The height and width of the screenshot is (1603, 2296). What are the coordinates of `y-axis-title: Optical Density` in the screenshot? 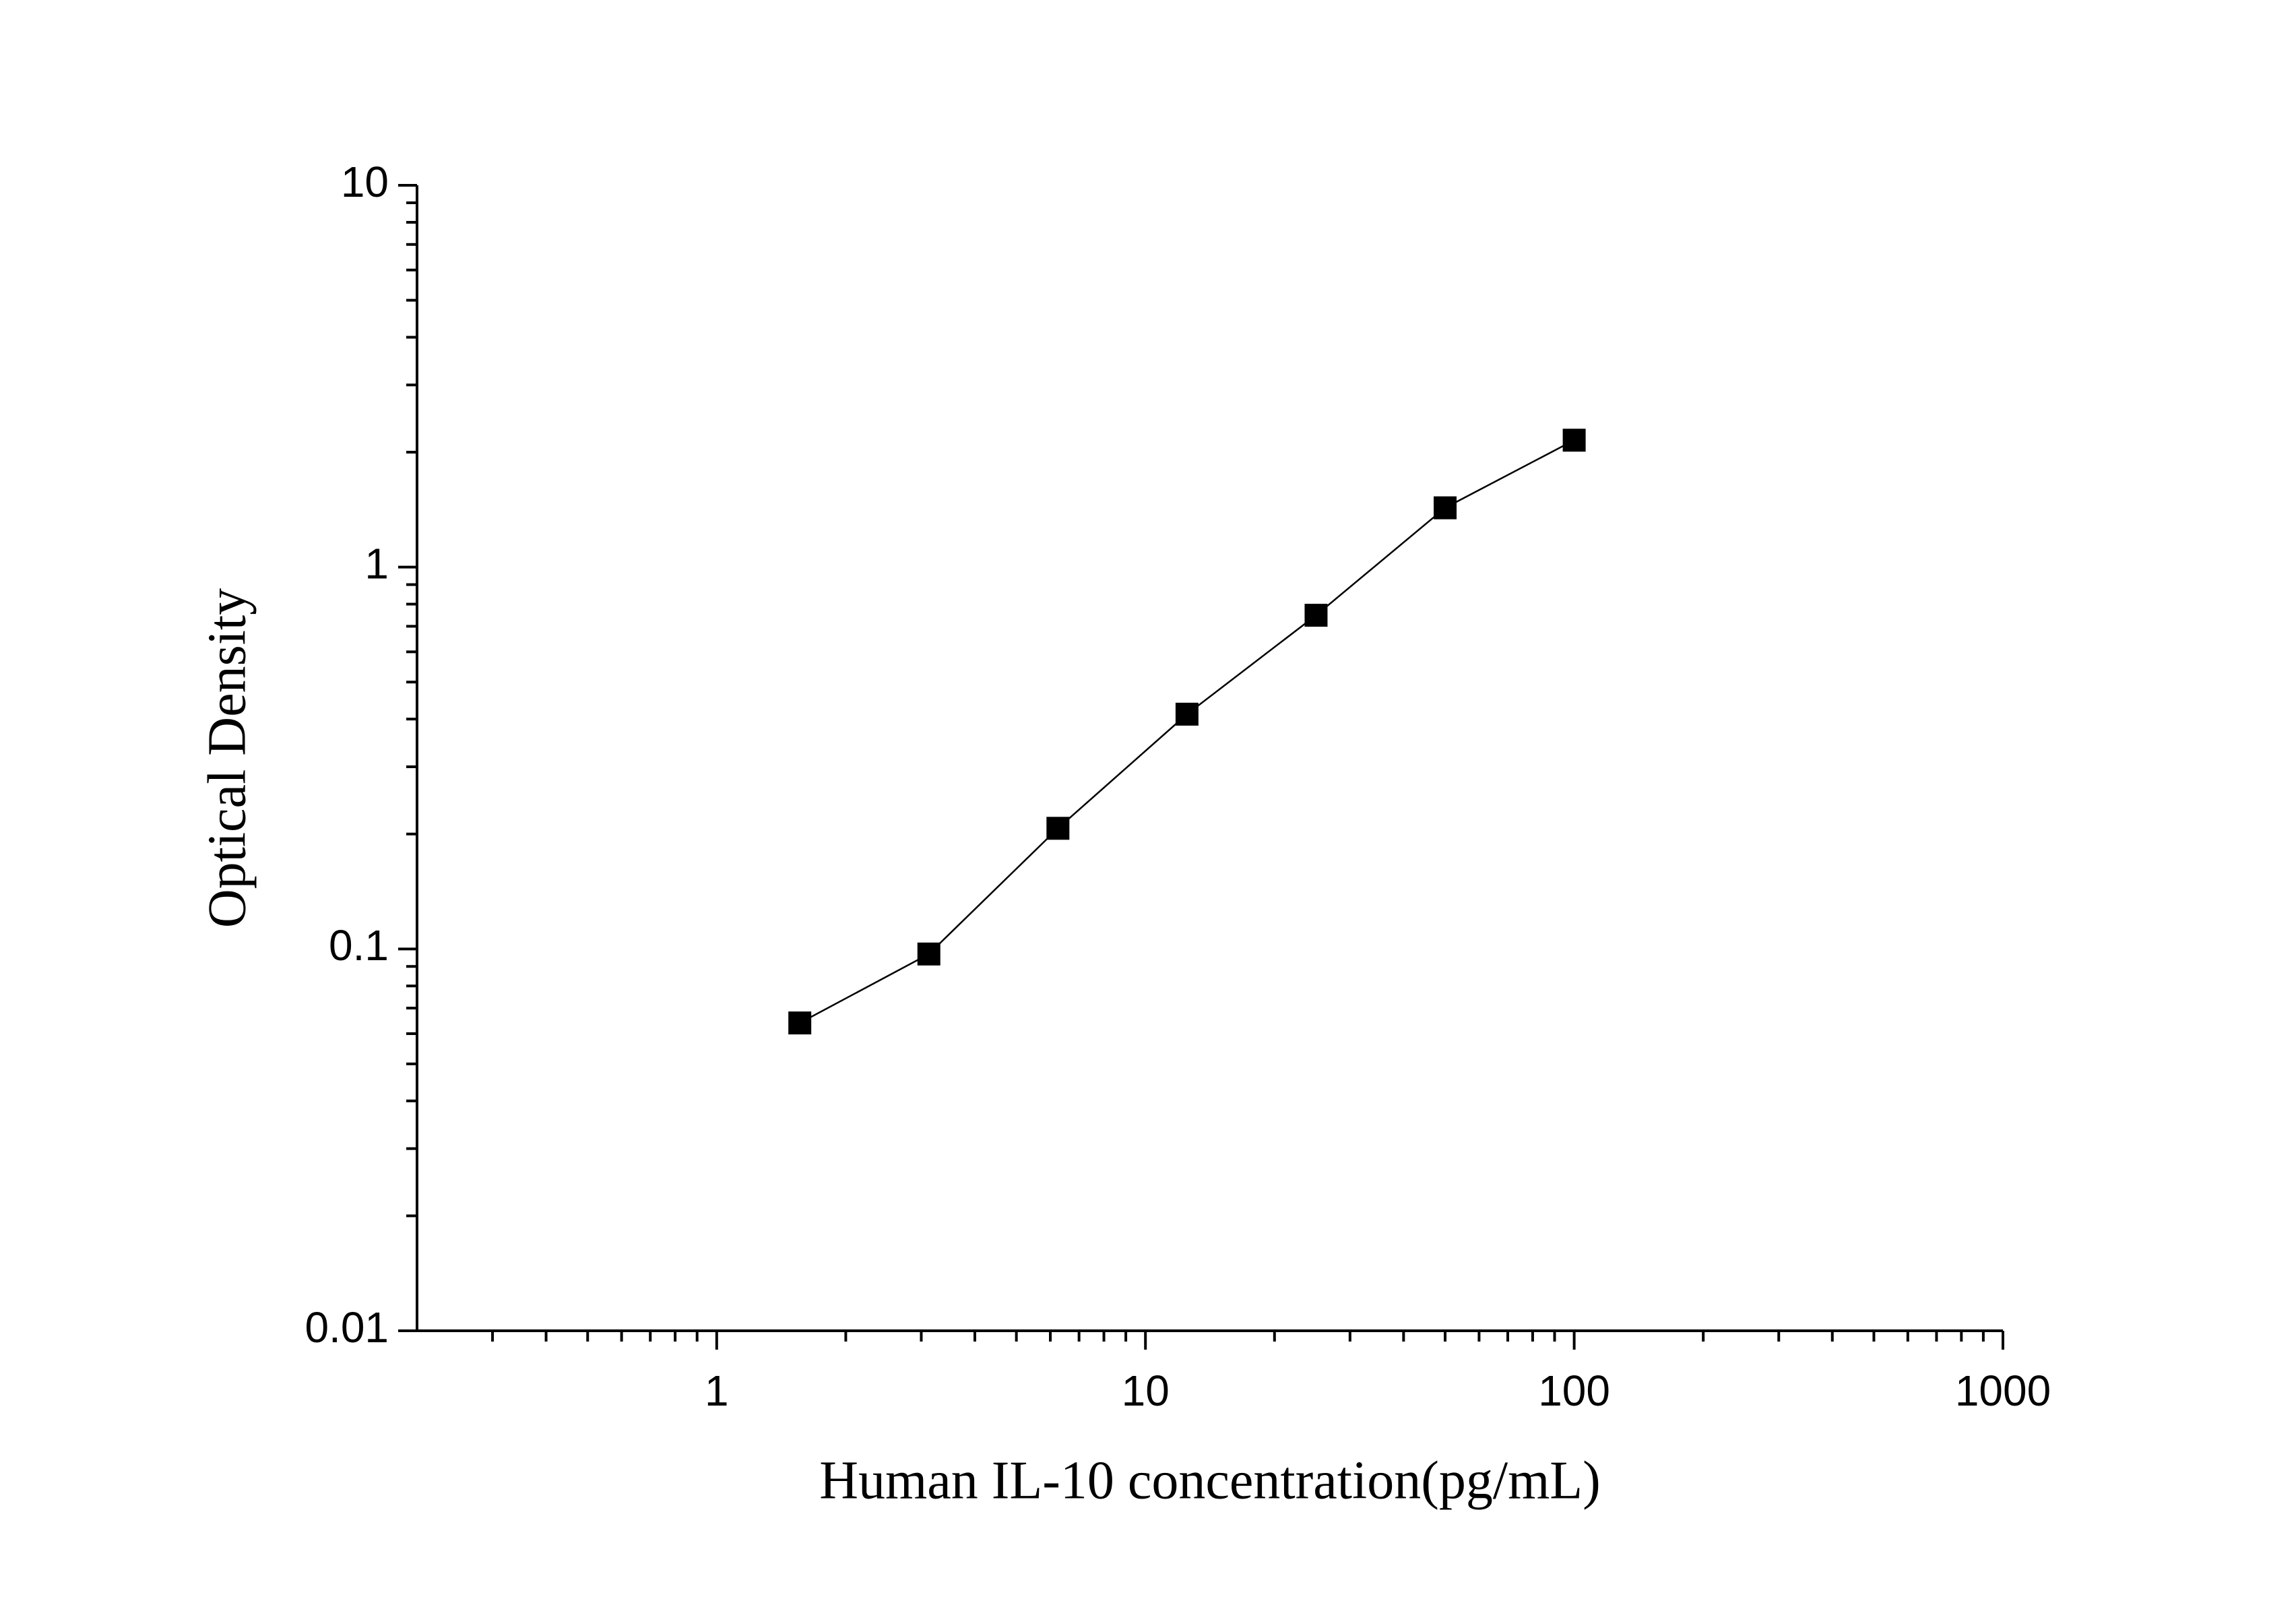 It's located at (227, 758).